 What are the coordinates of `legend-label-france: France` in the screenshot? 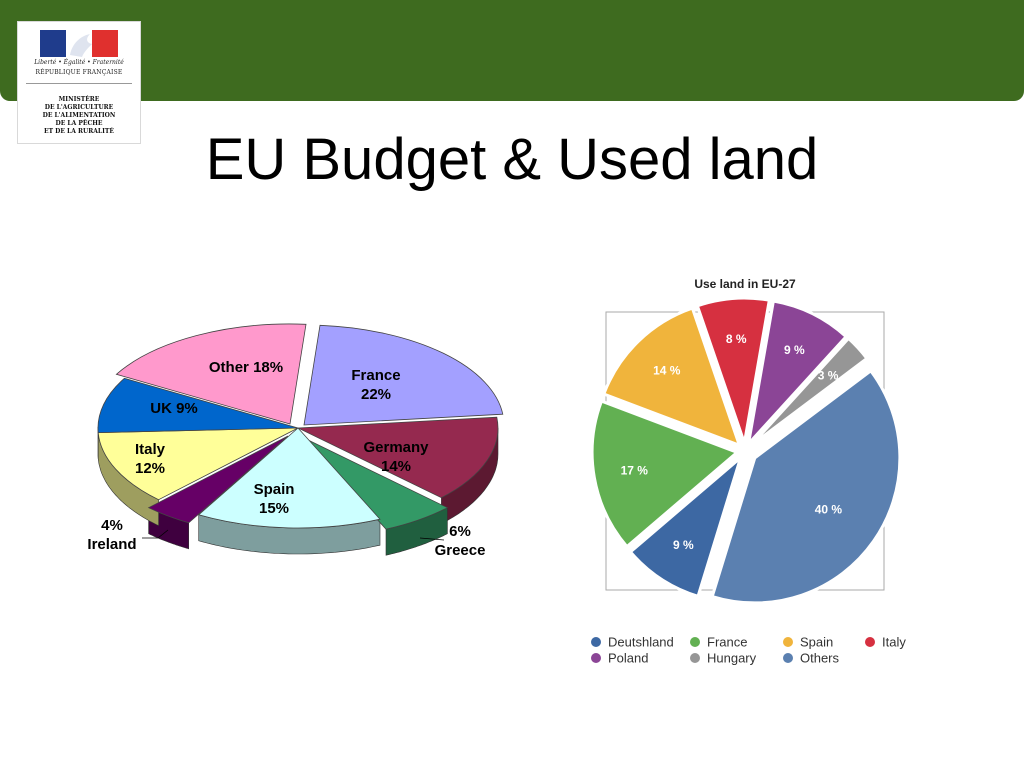 It's located at (727, 642).